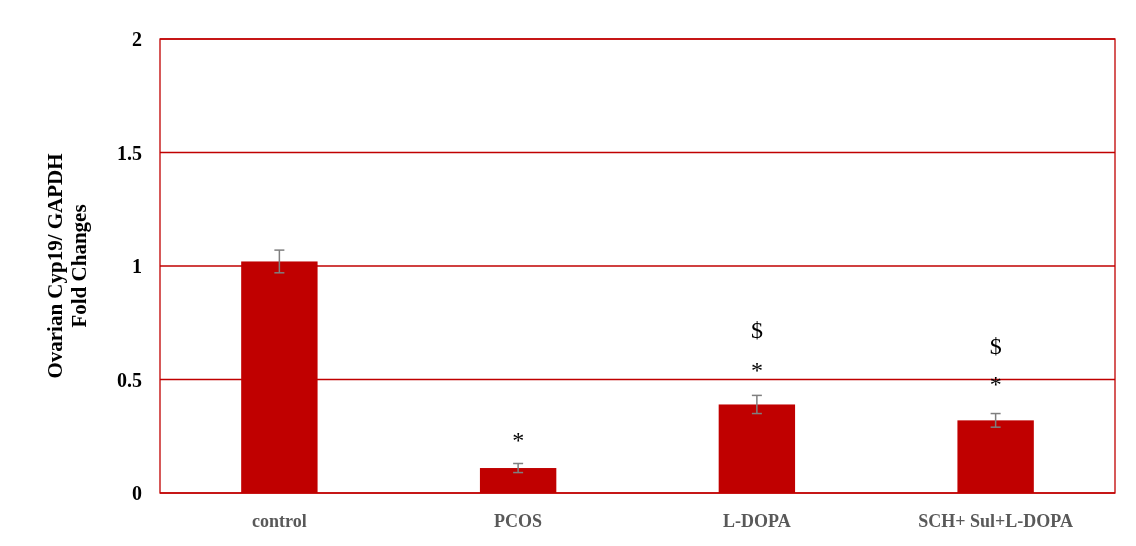  Describe the element at coordinates (995, 521) in the screenshot. I see `x-tick-label: SCH+ Sul+L-DOPA` at that location.